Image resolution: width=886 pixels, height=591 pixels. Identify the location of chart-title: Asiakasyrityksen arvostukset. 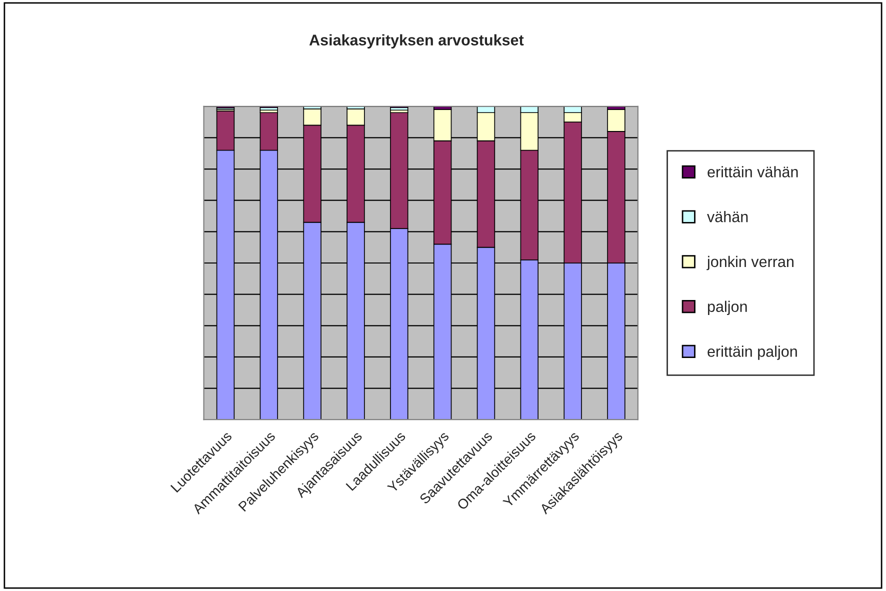
(416, 41).